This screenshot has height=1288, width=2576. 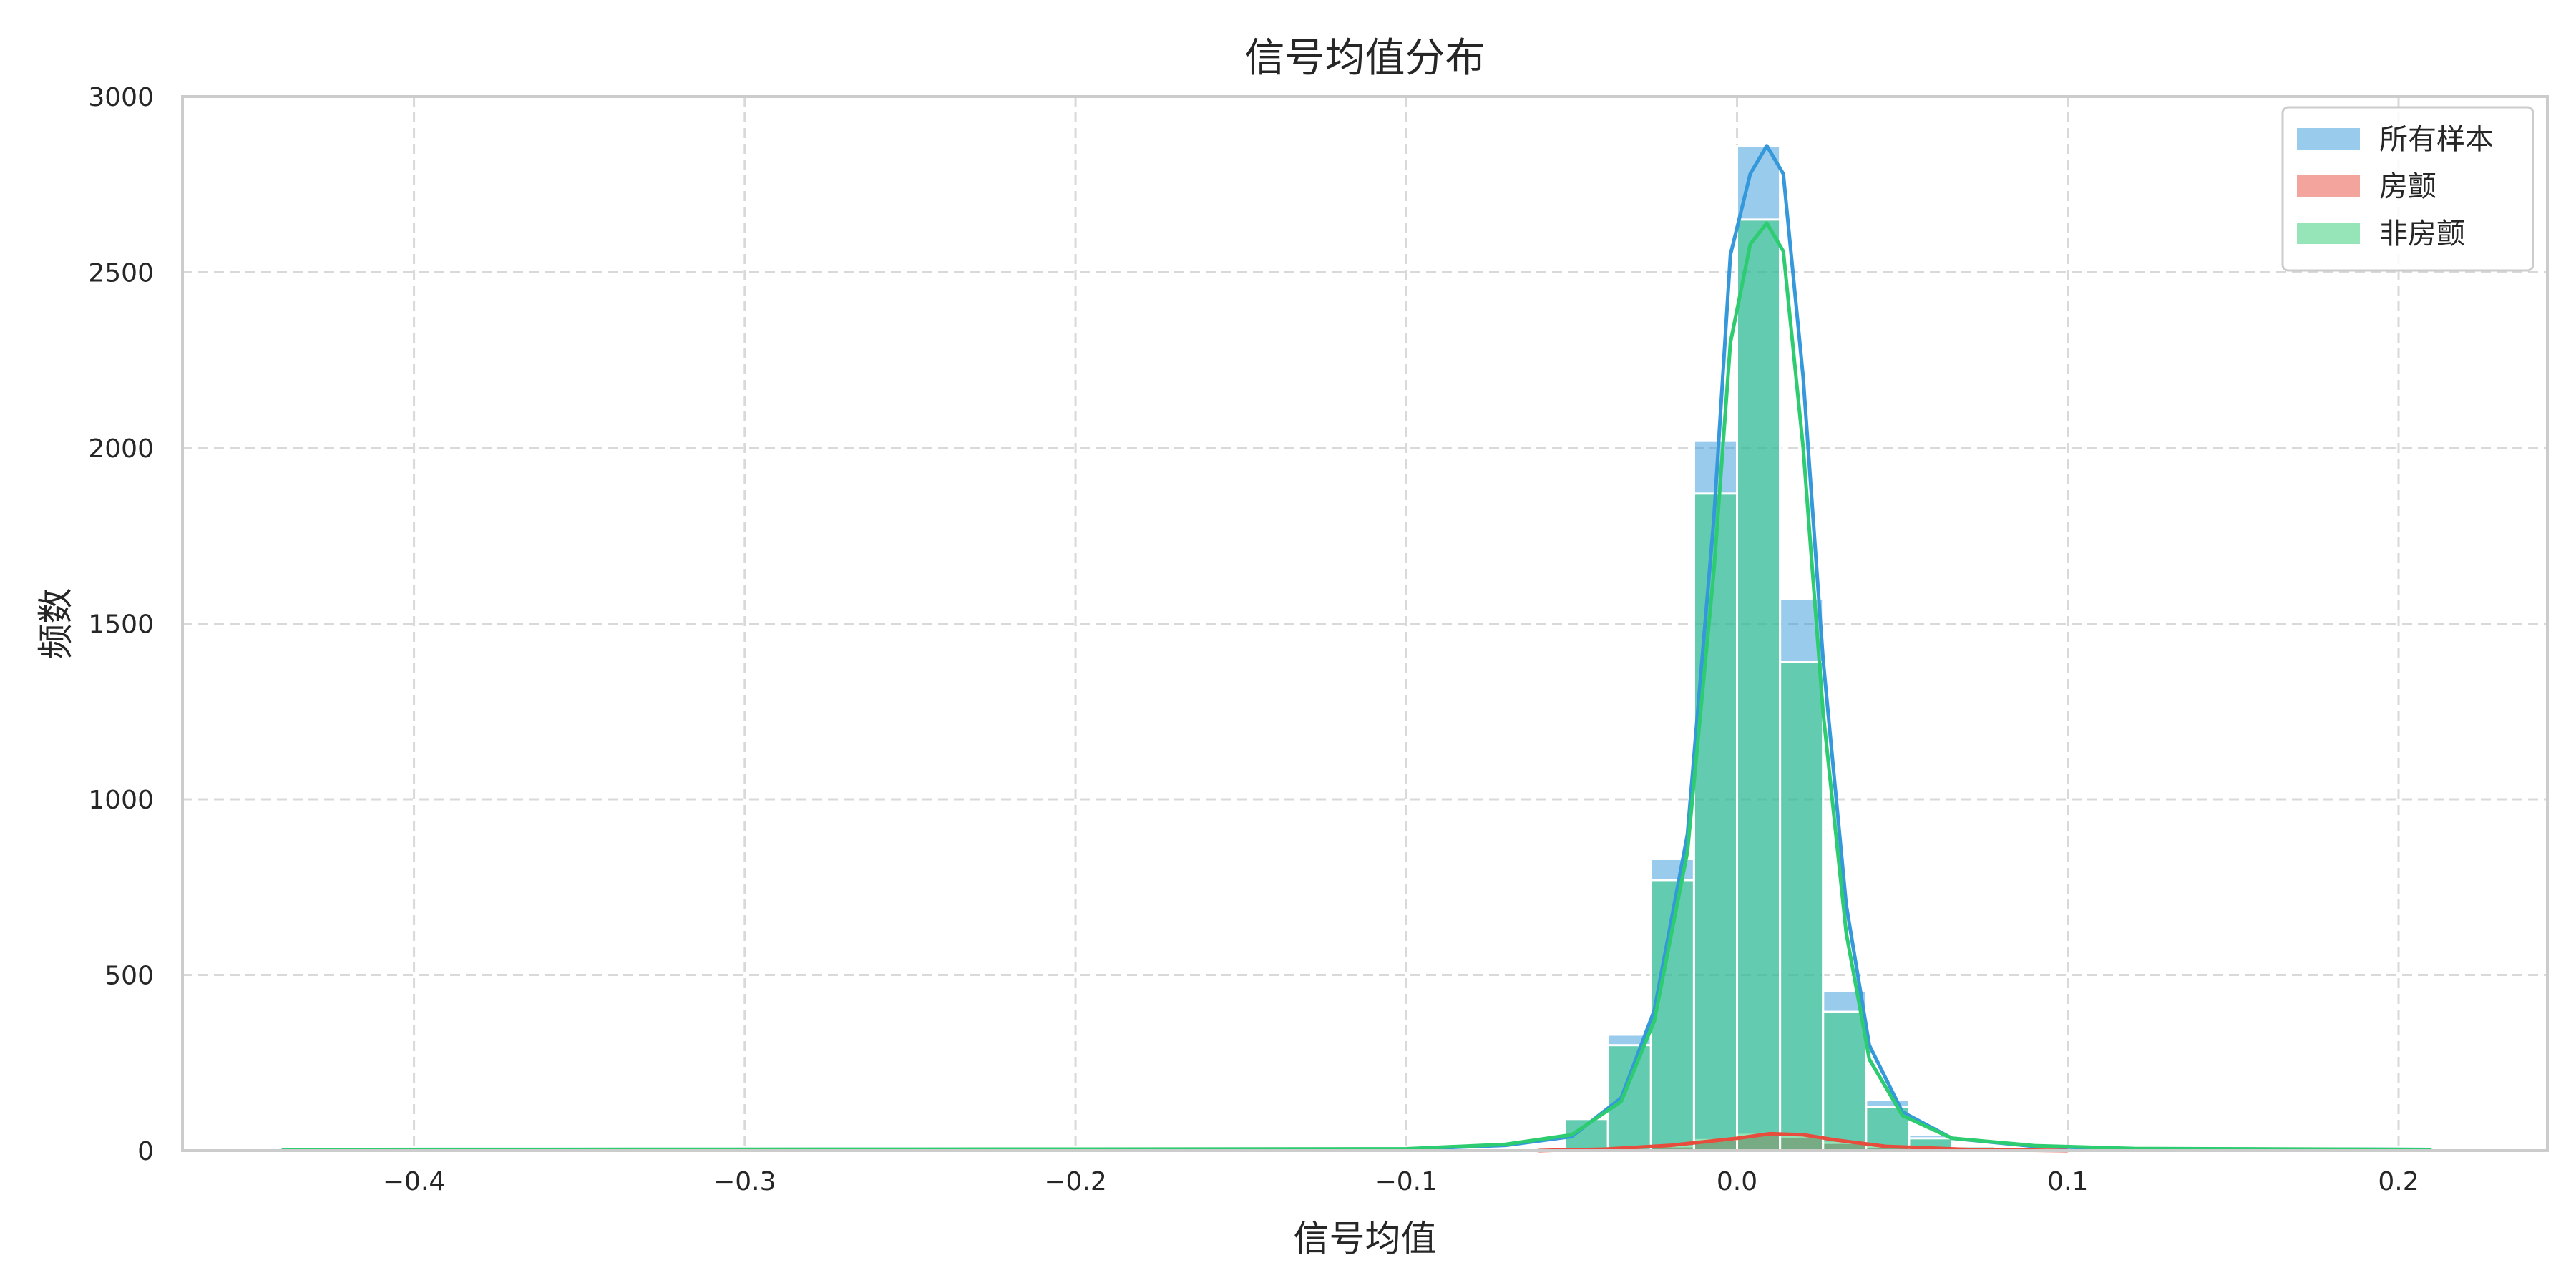 What do you see at coordinates (121, 449) in the screenshot?
I see `y-tick-label: 2000` at bounding box center [121, 449].